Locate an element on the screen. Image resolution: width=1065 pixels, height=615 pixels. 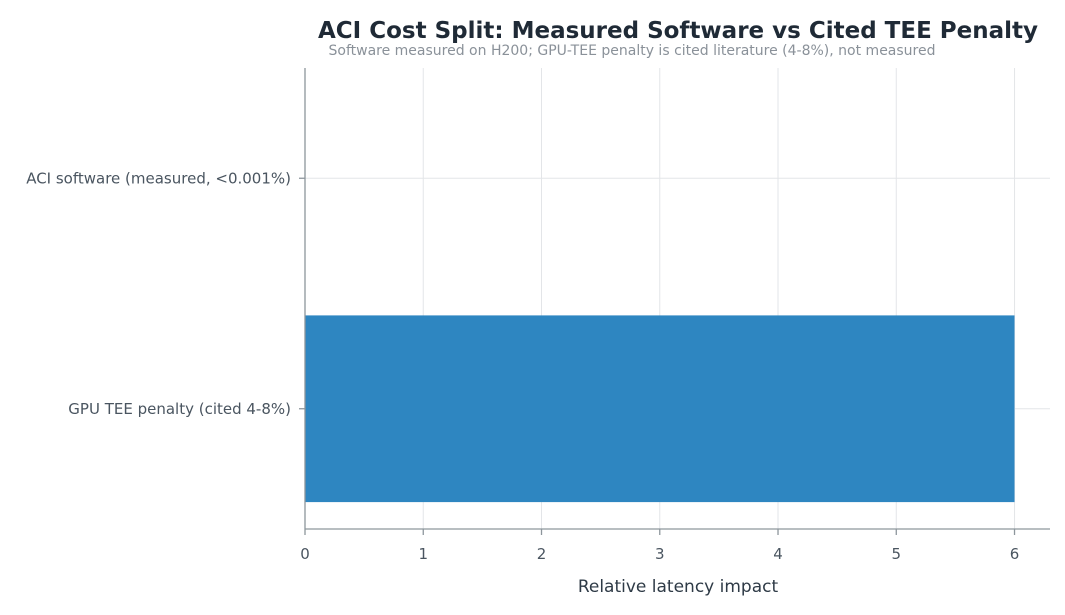
x-tick-label: 1 is located at coordinates (423, 554).